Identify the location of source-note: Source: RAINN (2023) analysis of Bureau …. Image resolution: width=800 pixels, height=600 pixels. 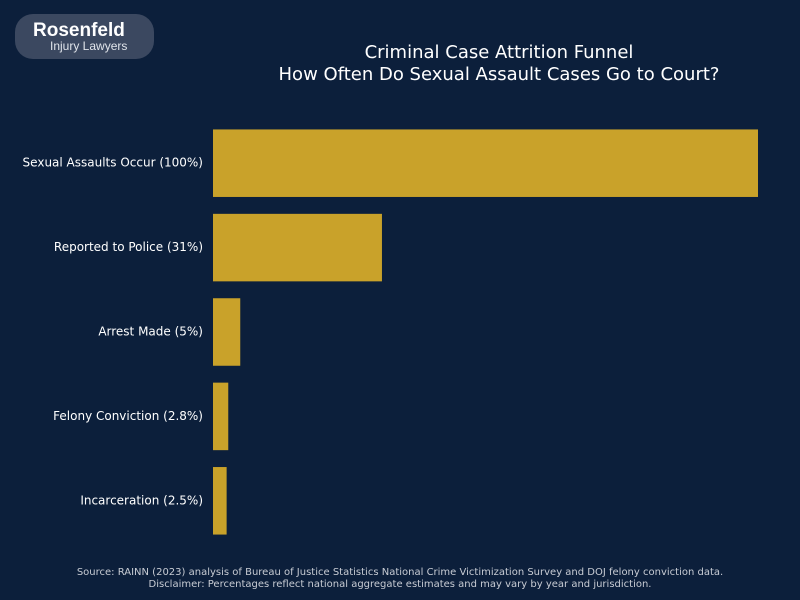
(400, 572).